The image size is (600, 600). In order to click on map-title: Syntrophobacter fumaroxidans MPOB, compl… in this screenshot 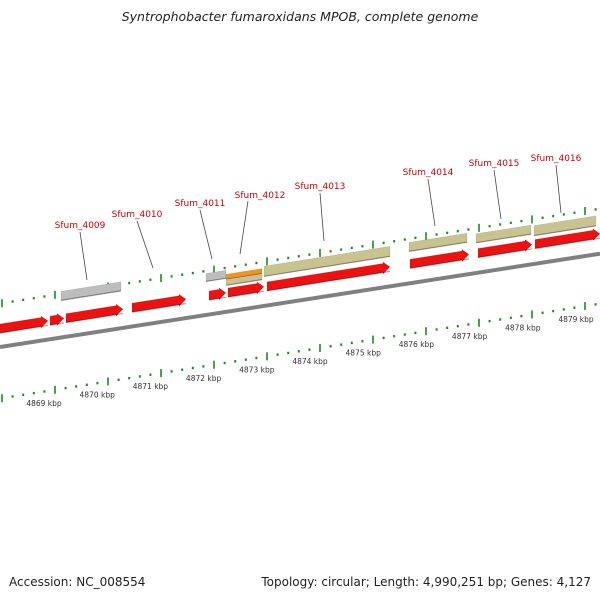, I will do `click(300, 16)`.